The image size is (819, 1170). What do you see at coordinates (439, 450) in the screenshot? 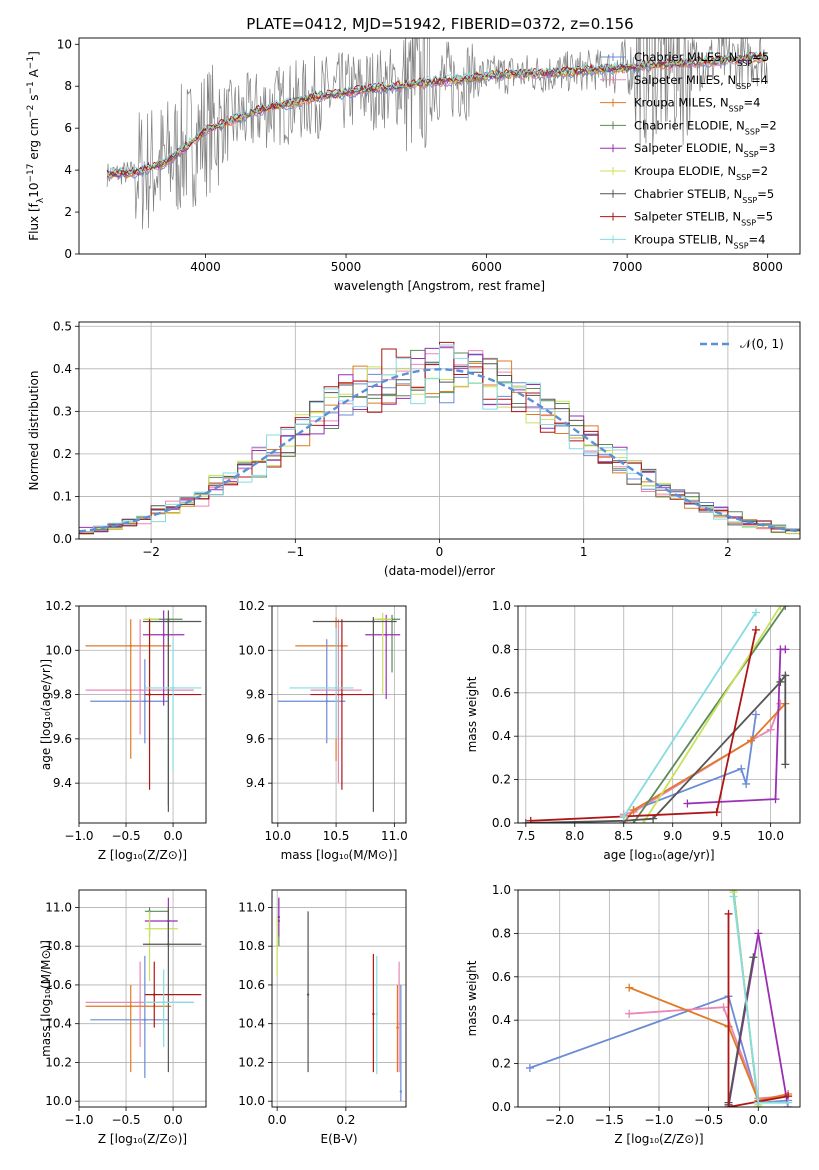
I see `gaussian-reference-curve` at bounding box center [439, 450].